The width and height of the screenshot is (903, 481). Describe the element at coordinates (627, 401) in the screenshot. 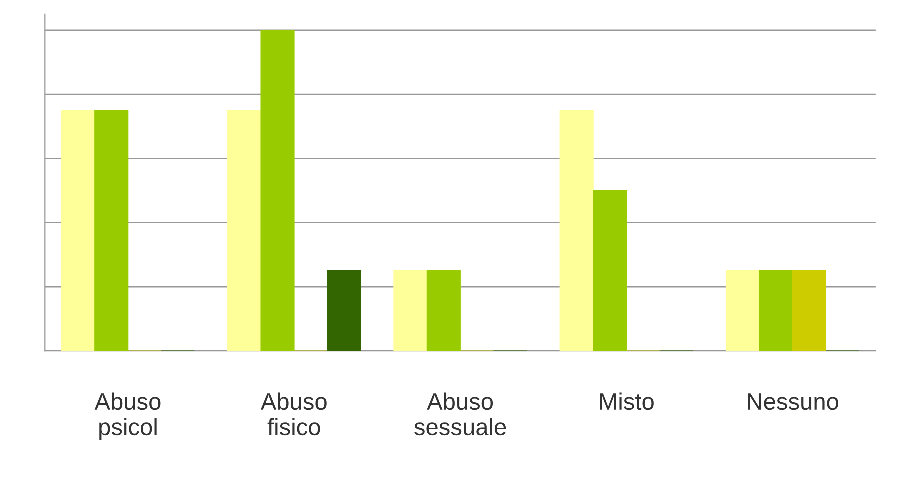

I see `x-tick-label: Misto` at that location.